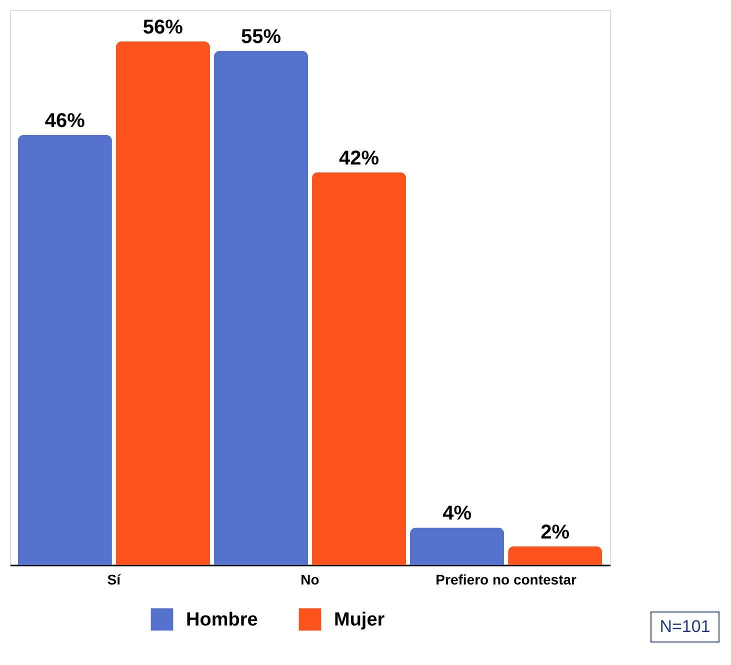  I want to click on x-tick-label: No, so click(310, 580).